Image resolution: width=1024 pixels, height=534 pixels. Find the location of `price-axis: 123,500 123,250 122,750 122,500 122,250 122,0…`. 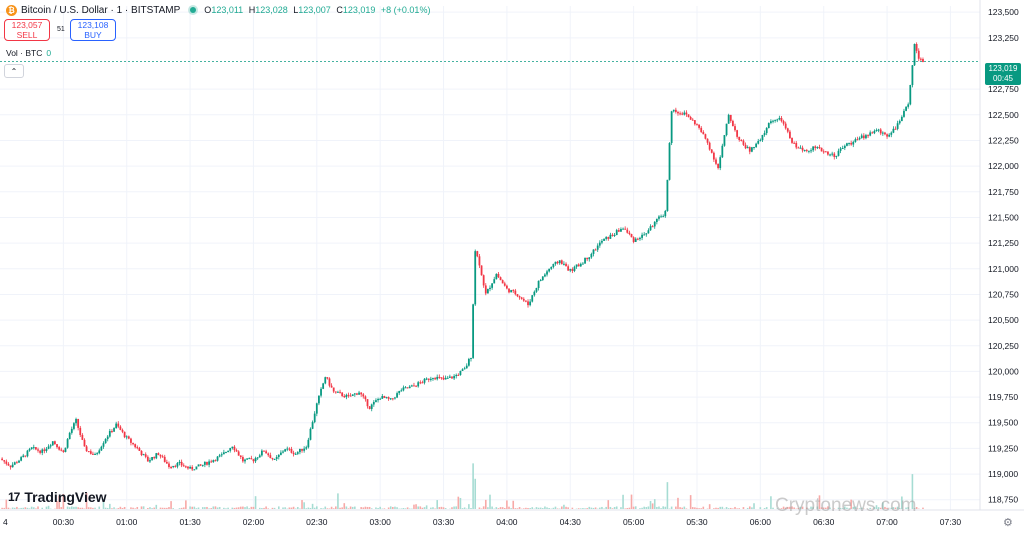

price-axis: 123,500 123,250 122,750 122,500 122,250 122,0… is located at coordinates (999, 255).